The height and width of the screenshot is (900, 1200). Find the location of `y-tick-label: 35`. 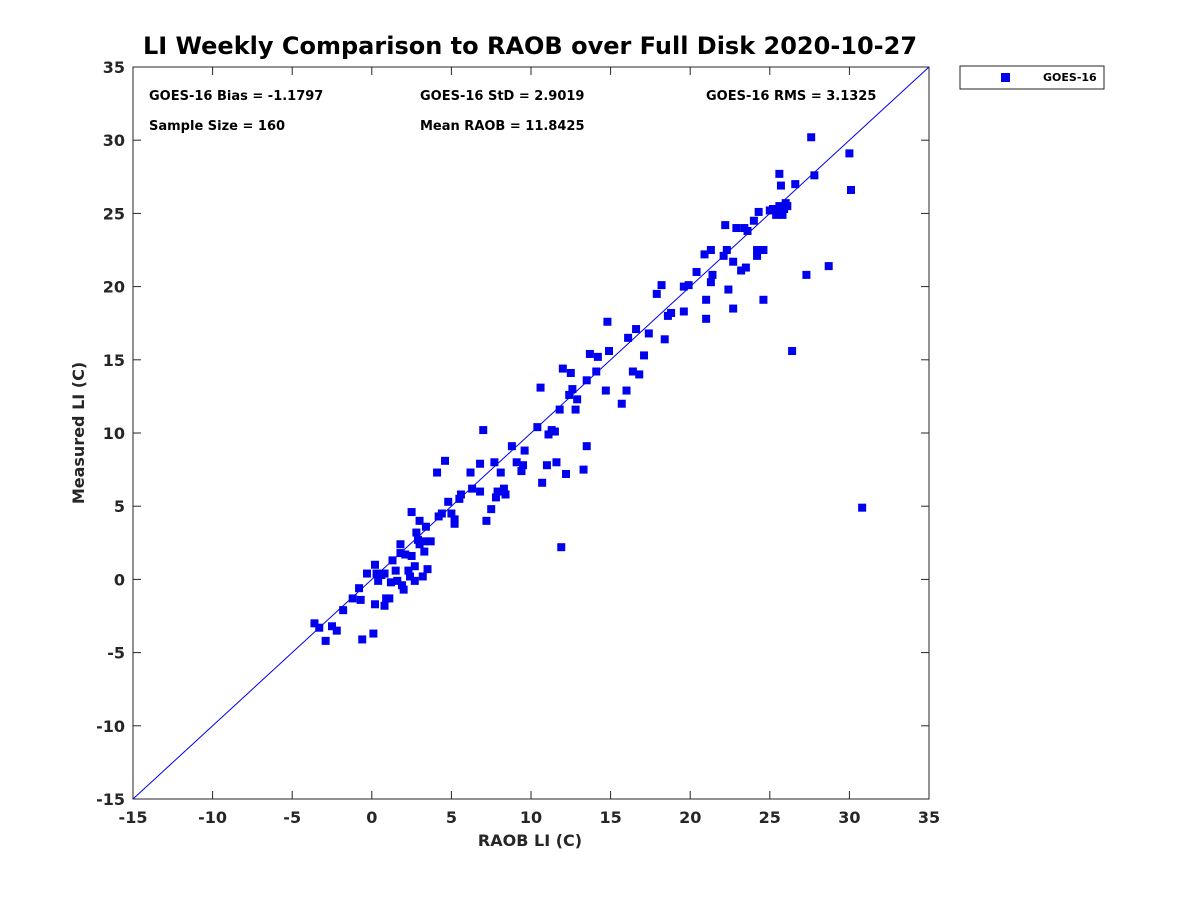

y-tick-label: 35 is located at coordinates (114, 67).